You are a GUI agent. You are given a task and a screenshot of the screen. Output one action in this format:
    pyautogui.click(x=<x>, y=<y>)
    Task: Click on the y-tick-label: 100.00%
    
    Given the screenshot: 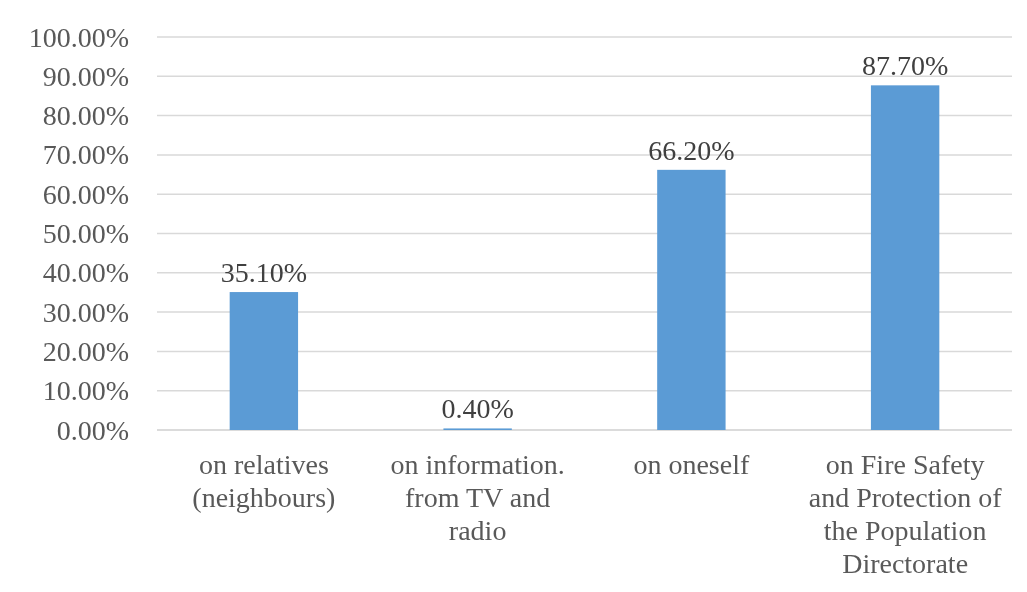 What is the action you would take?
    pyautogui.click(x=78, y=37)
    